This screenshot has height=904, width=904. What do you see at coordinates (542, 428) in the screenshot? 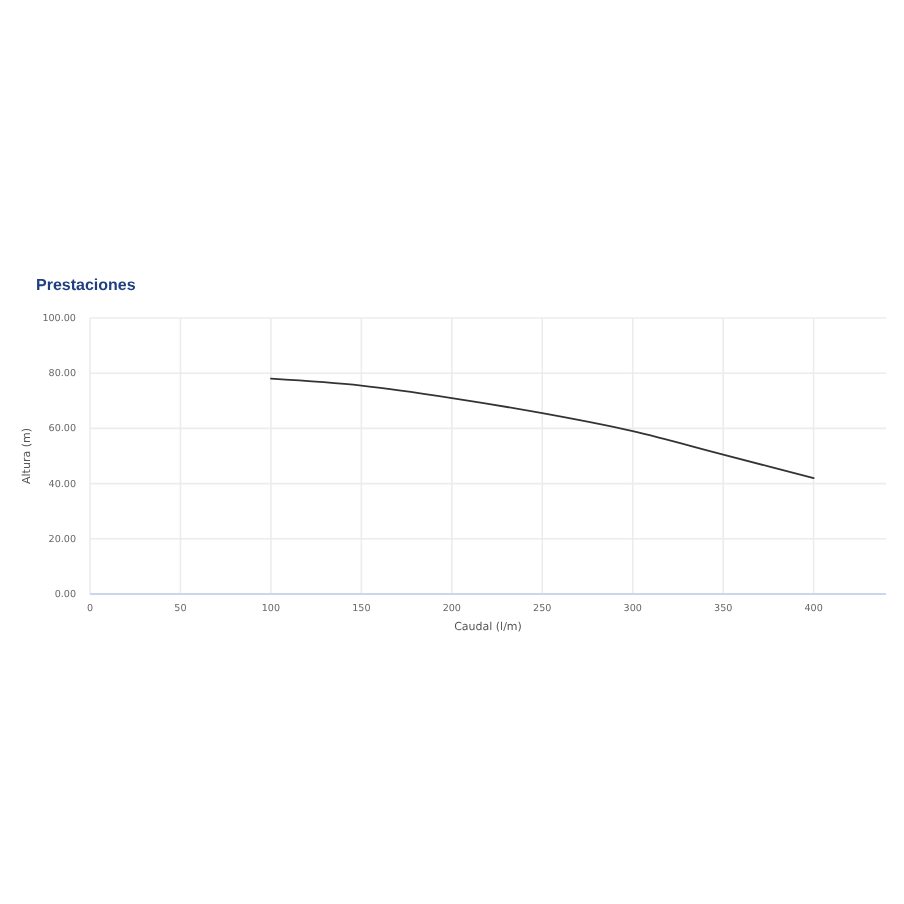
I see `line-series` at bounding box center [542, 428].